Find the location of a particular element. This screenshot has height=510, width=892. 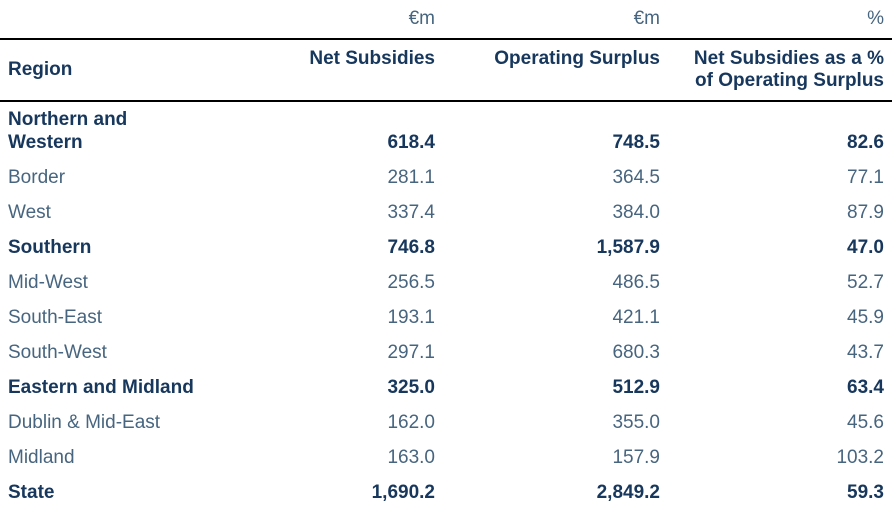

pct-cell: 43.7 is located at coordinates (865, 352).